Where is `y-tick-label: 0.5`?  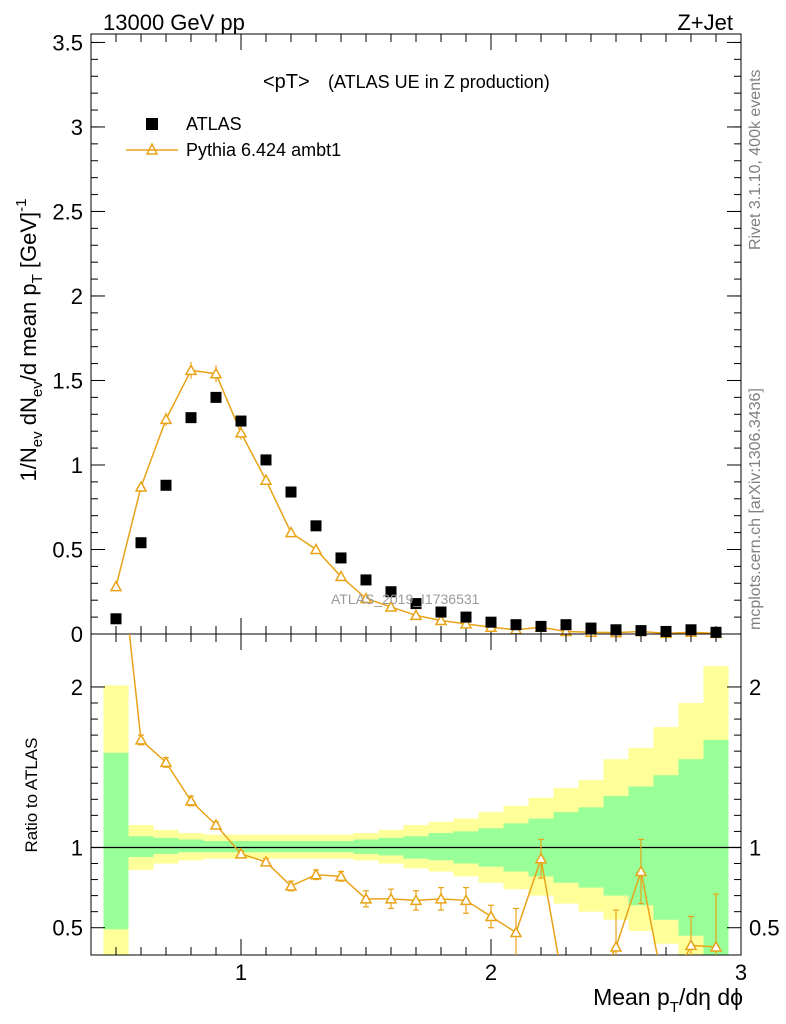 y-tick-label: 0.5 is located at coordinates (67, 549).